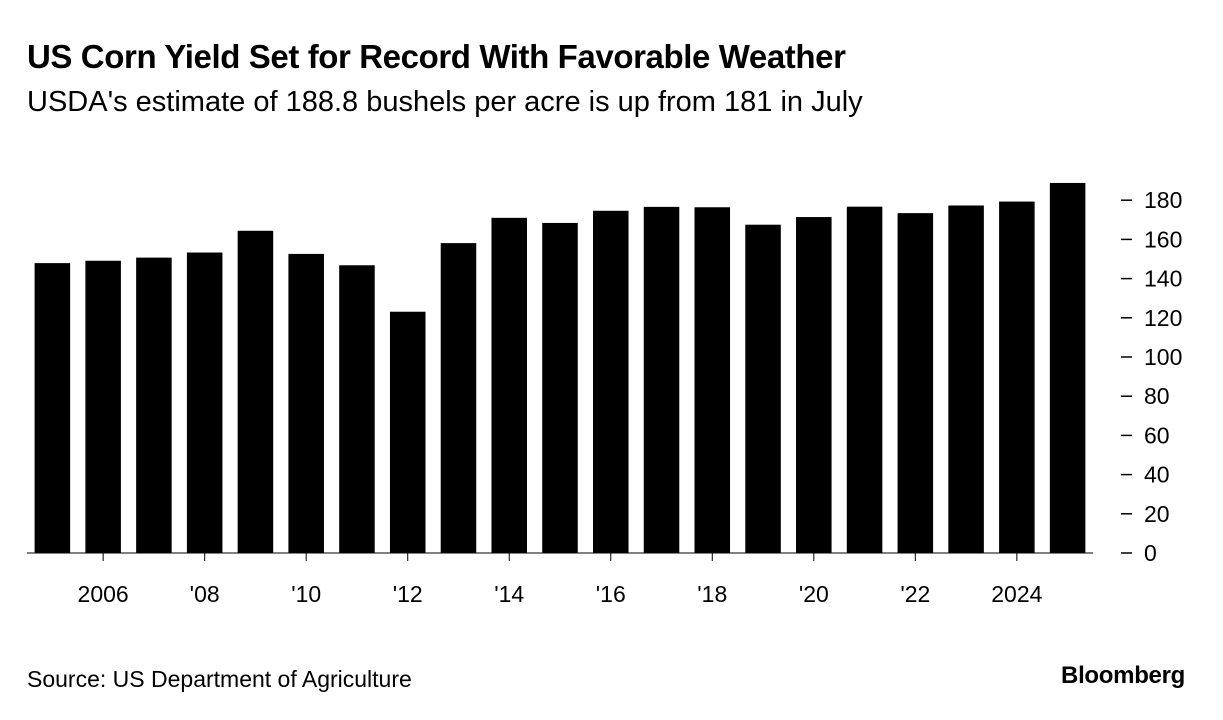 This screenshot has height=720, width=1223. Describe the element at coordinates (1017, 377) in the screenshot. I see `bar-2024` at that location.